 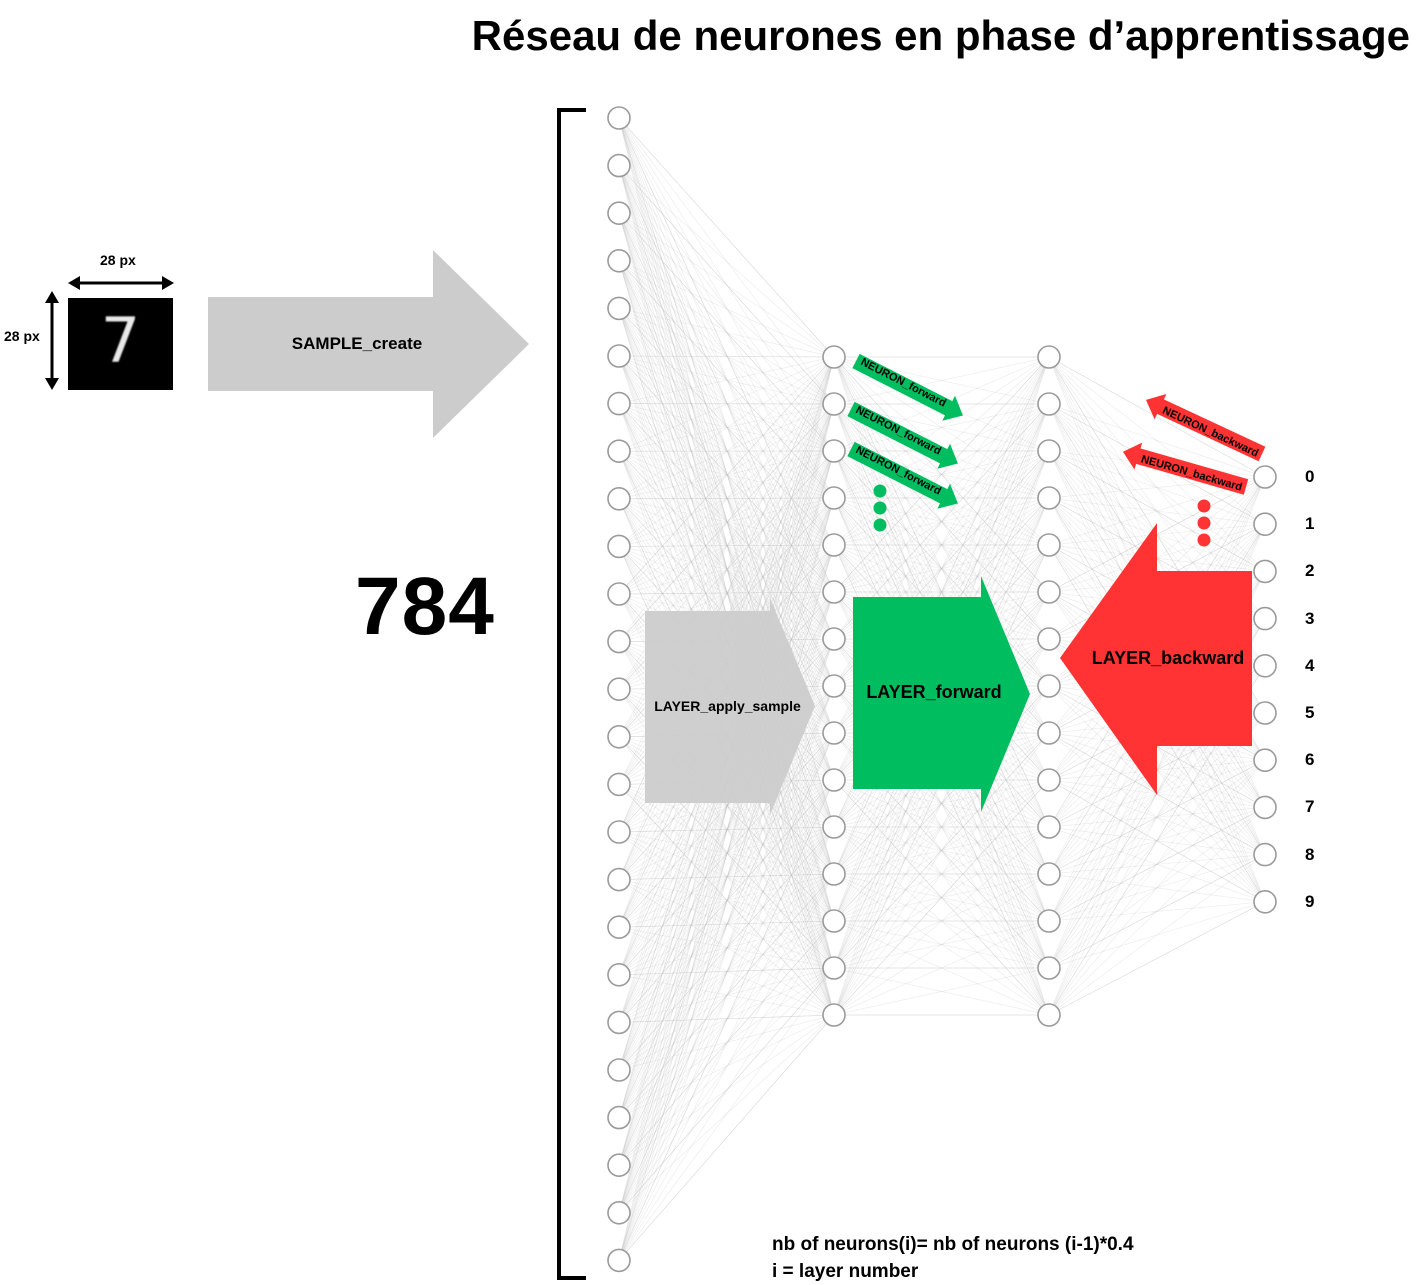 I want to click on input-layer-bracket, so click(x=571, y=694).